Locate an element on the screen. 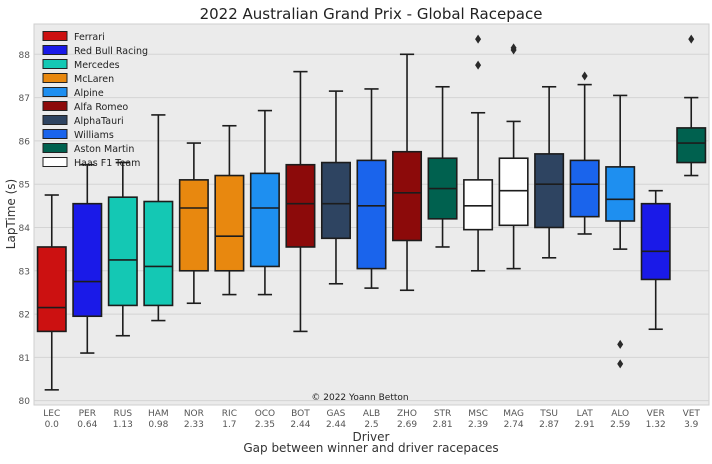 This screenshot has height=464, width=712. x-tick-gap: 3.9 is located at coordinates (691, 425).